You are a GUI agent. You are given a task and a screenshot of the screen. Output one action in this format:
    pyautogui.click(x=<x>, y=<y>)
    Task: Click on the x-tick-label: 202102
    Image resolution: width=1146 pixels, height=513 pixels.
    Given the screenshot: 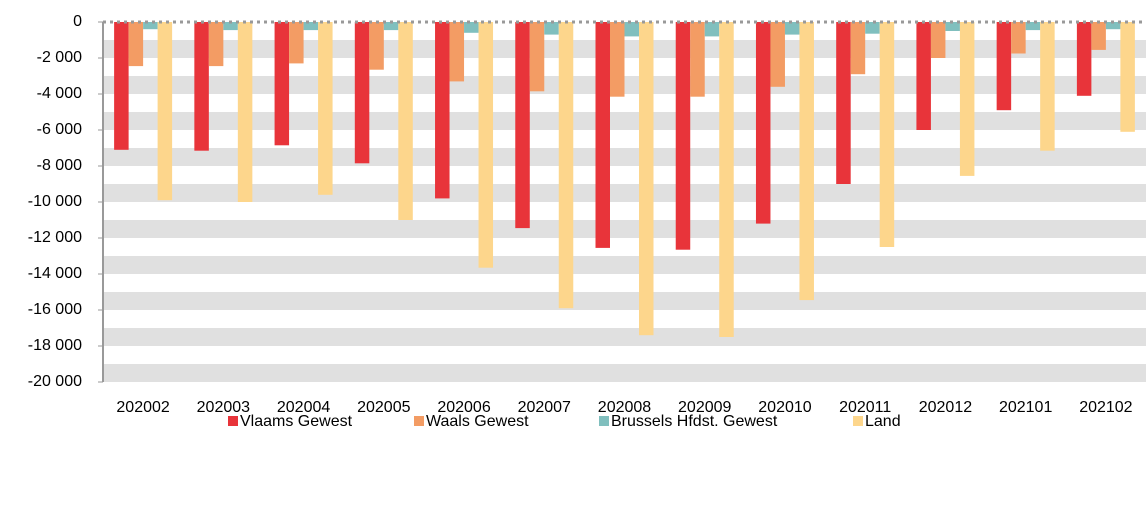 What is the action you would take?
    pyautogui.click(x=1105, y=407)
    